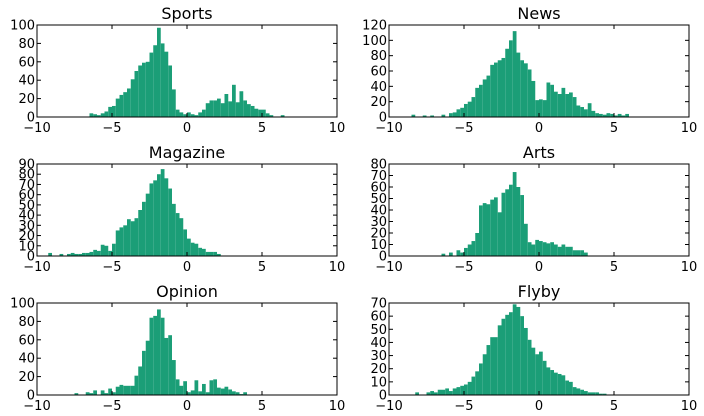 The width and height of the screenshot is (704, 416). I want to click on x-tick-label: 10, so click(689, 406).